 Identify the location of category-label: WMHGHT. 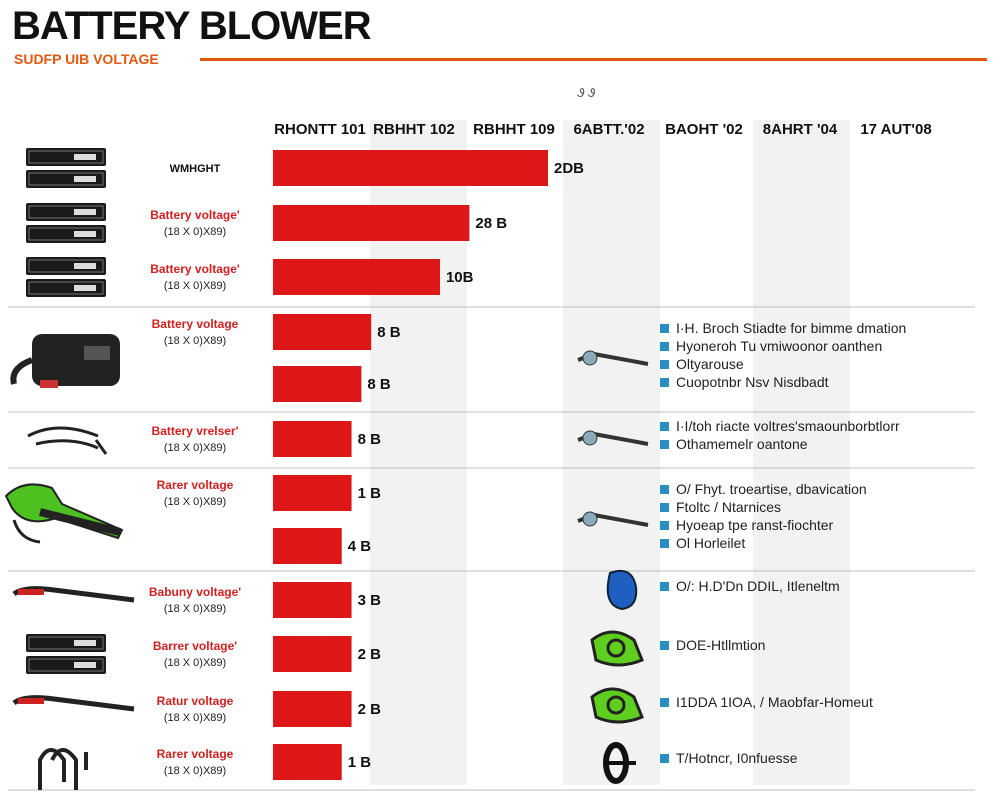
(195, 169).